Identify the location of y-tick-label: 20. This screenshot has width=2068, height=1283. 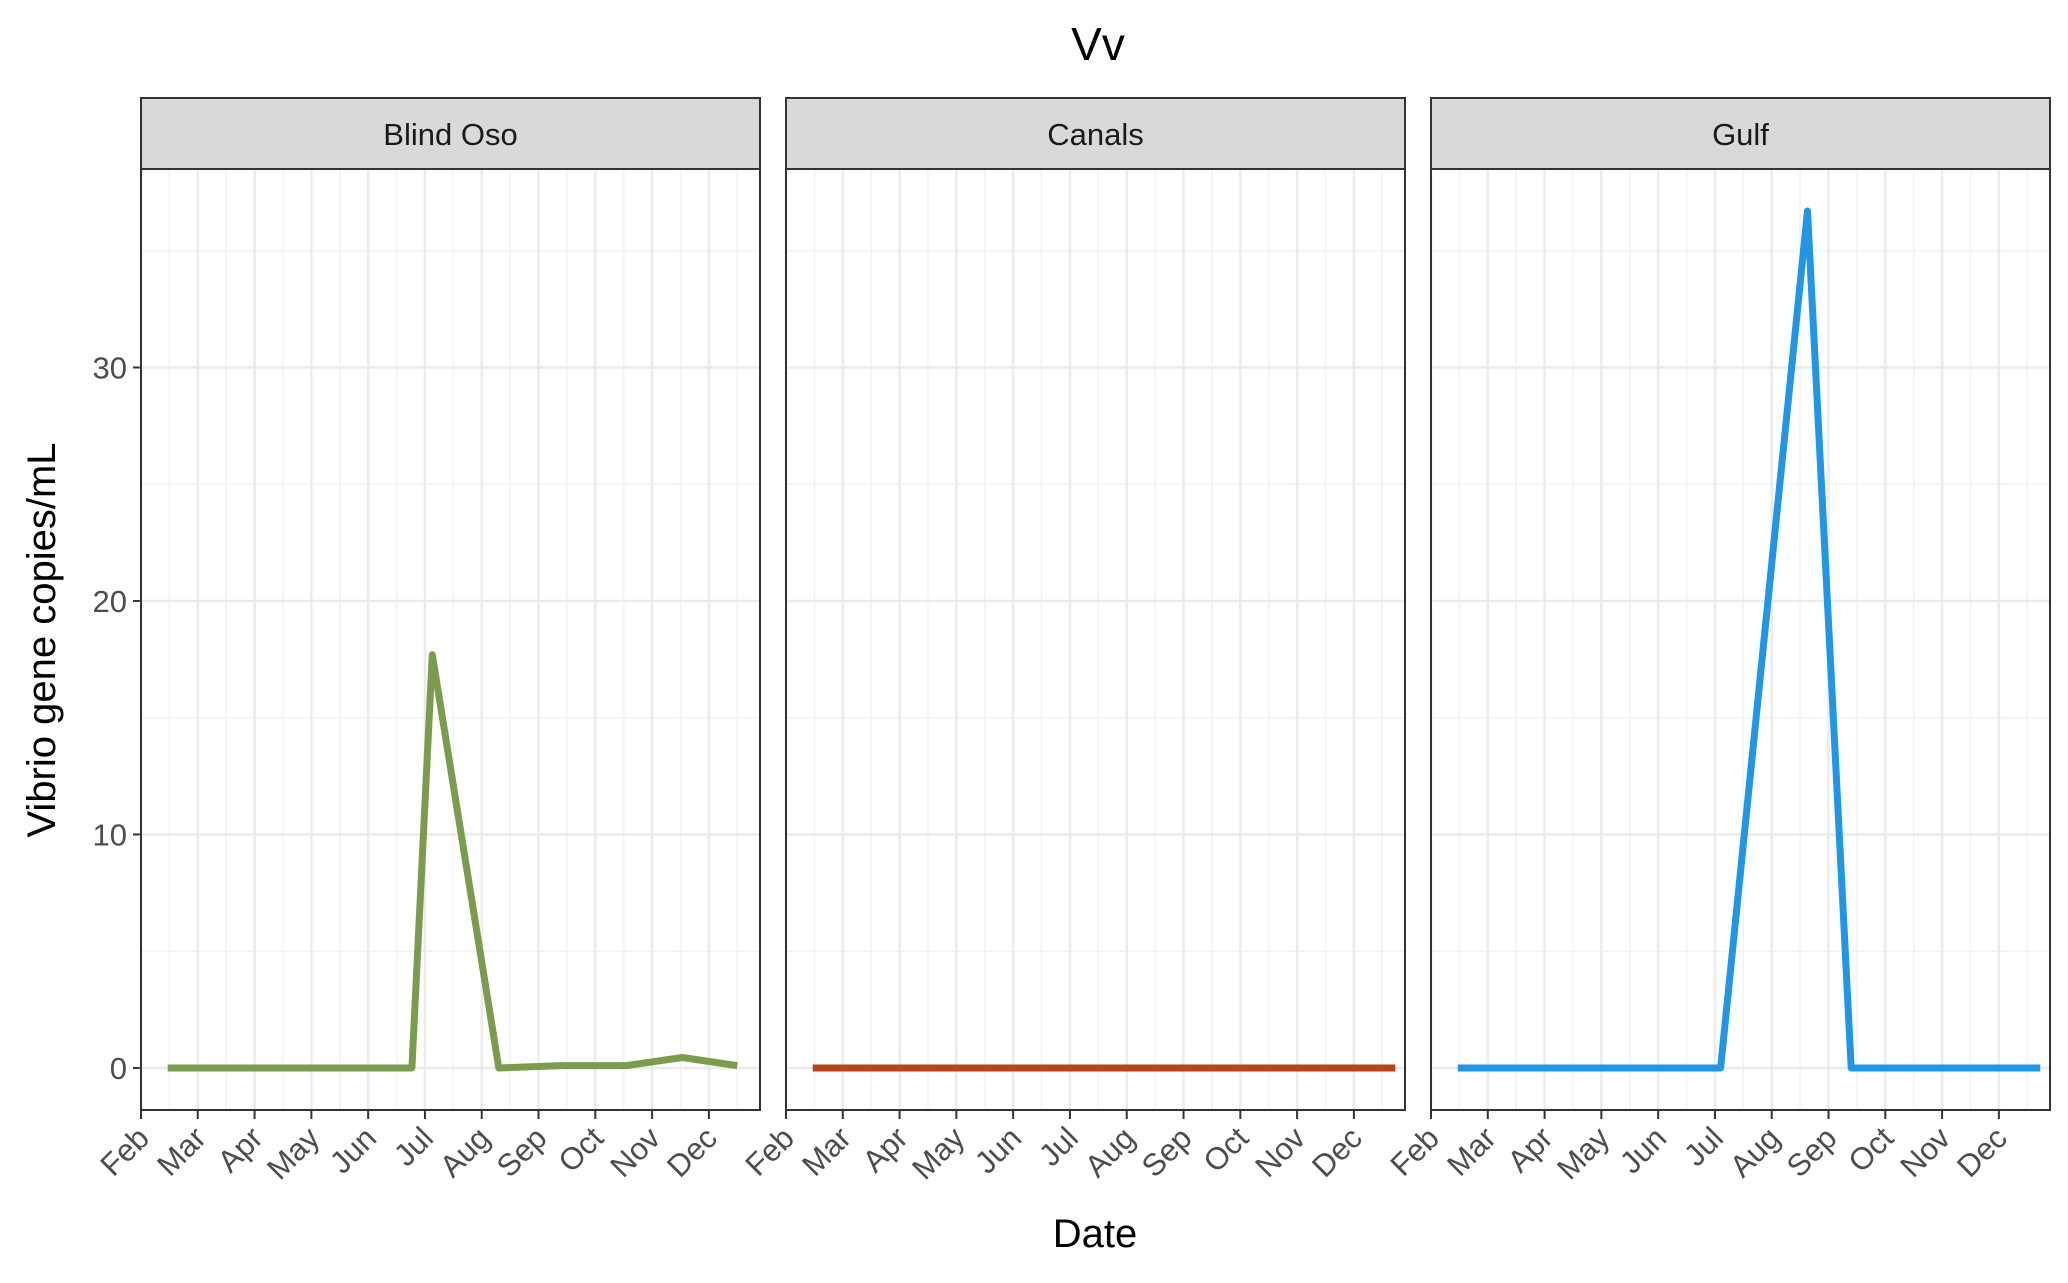
(110, 601).